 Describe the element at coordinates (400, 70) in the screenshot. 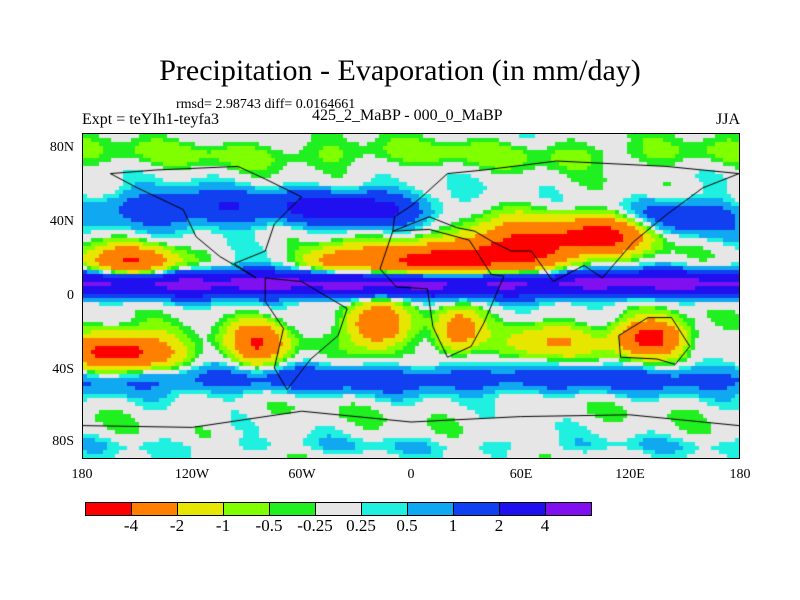

I see `plot-title: Precipitation - Evaporation (in mm/day)` at that location.